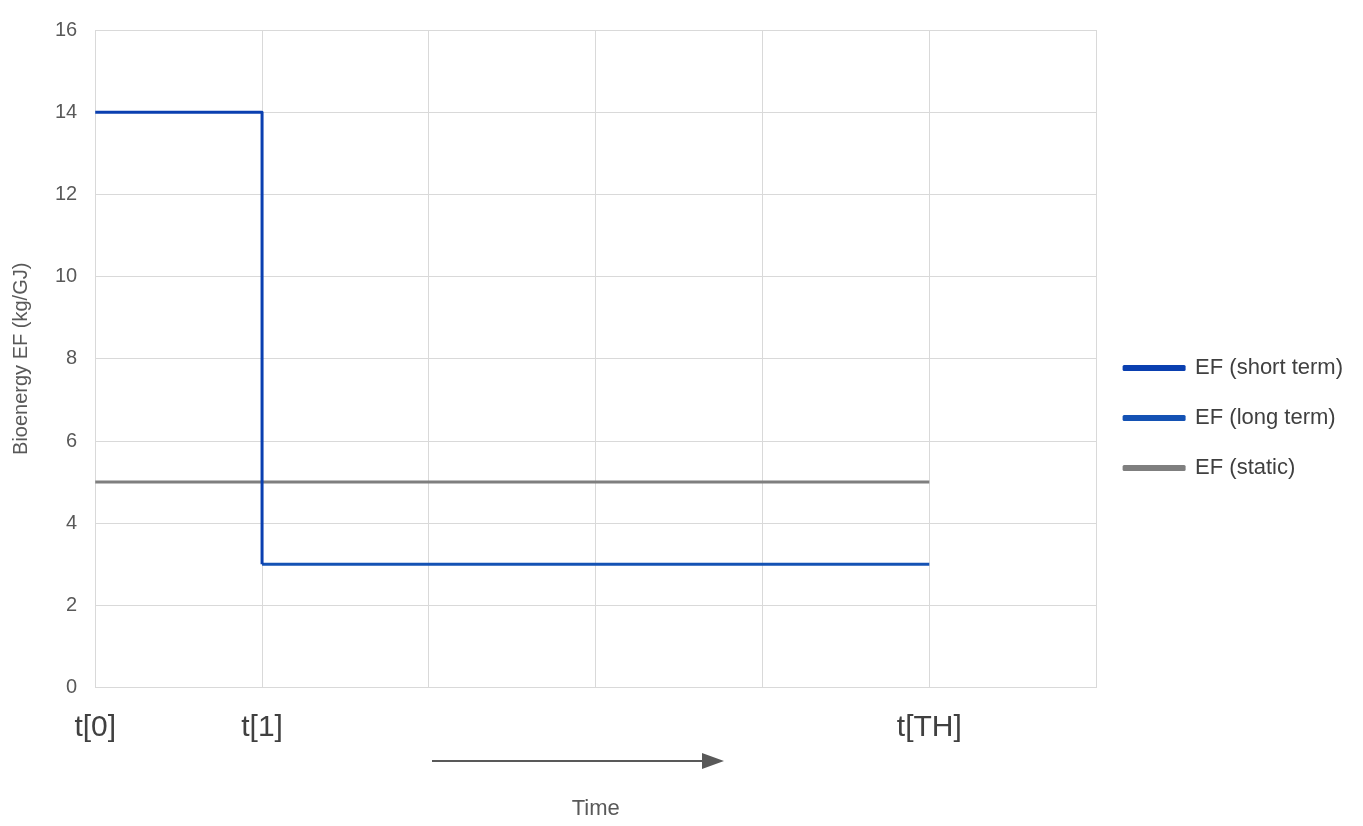 The width and height of the screenshot is (1363, 826). I want to click on y-tick-label: 16, so click(66, 28).